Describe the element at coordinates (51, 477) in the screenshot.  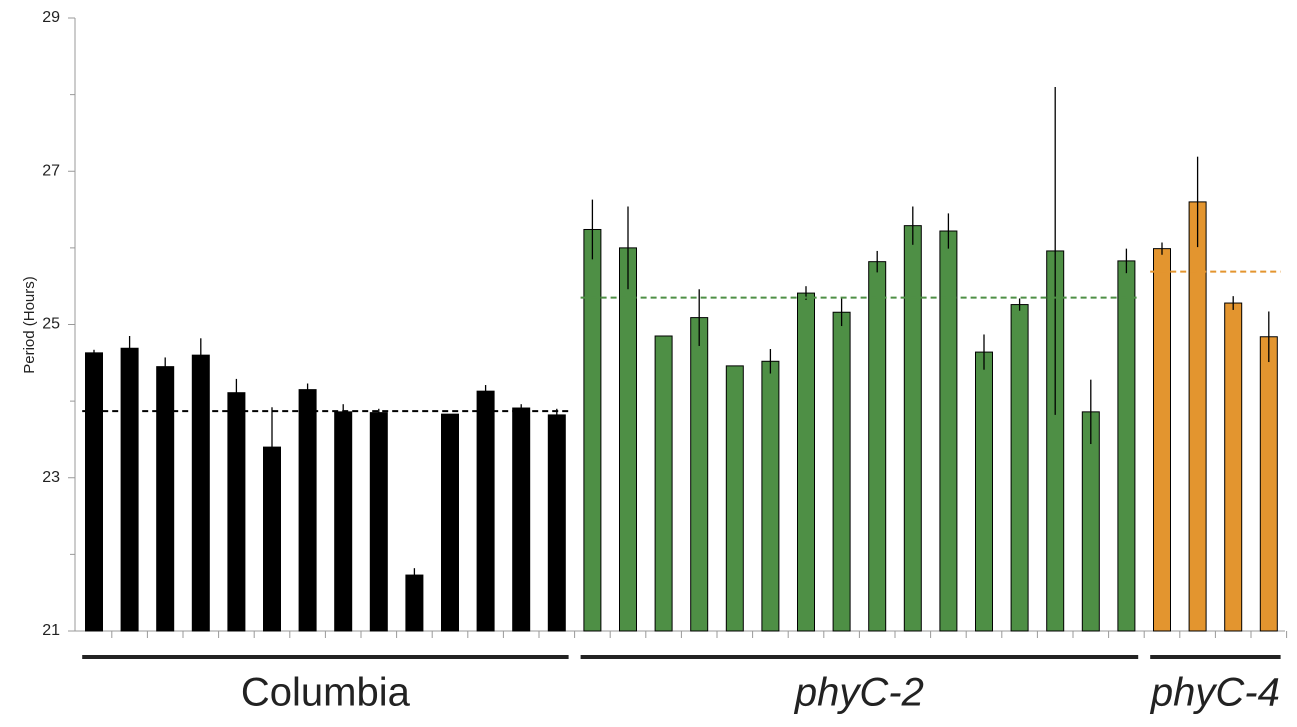
I see `y-tick-label: 23` at that location.